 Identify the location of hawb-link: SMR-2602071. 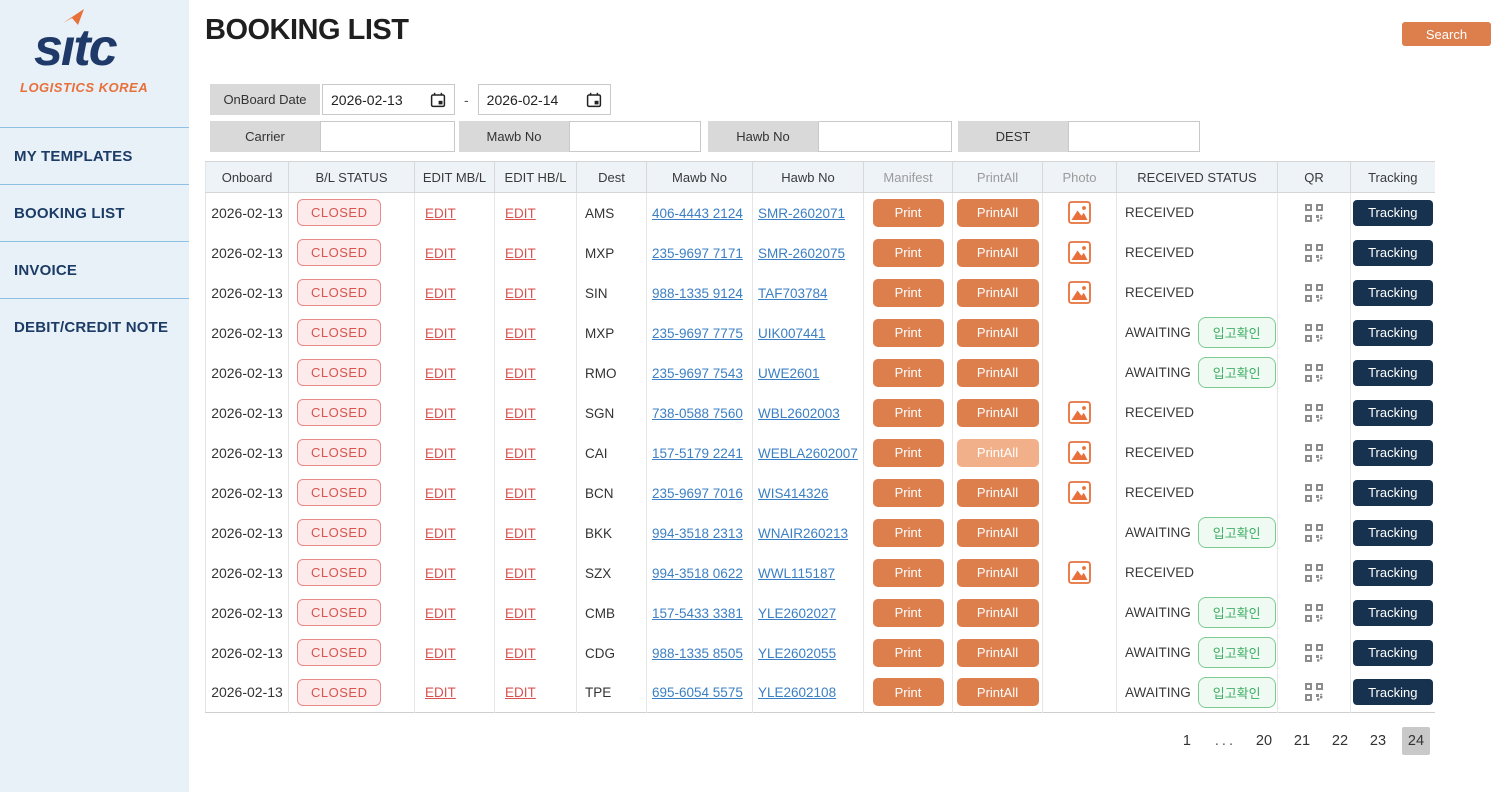
(802, 213).